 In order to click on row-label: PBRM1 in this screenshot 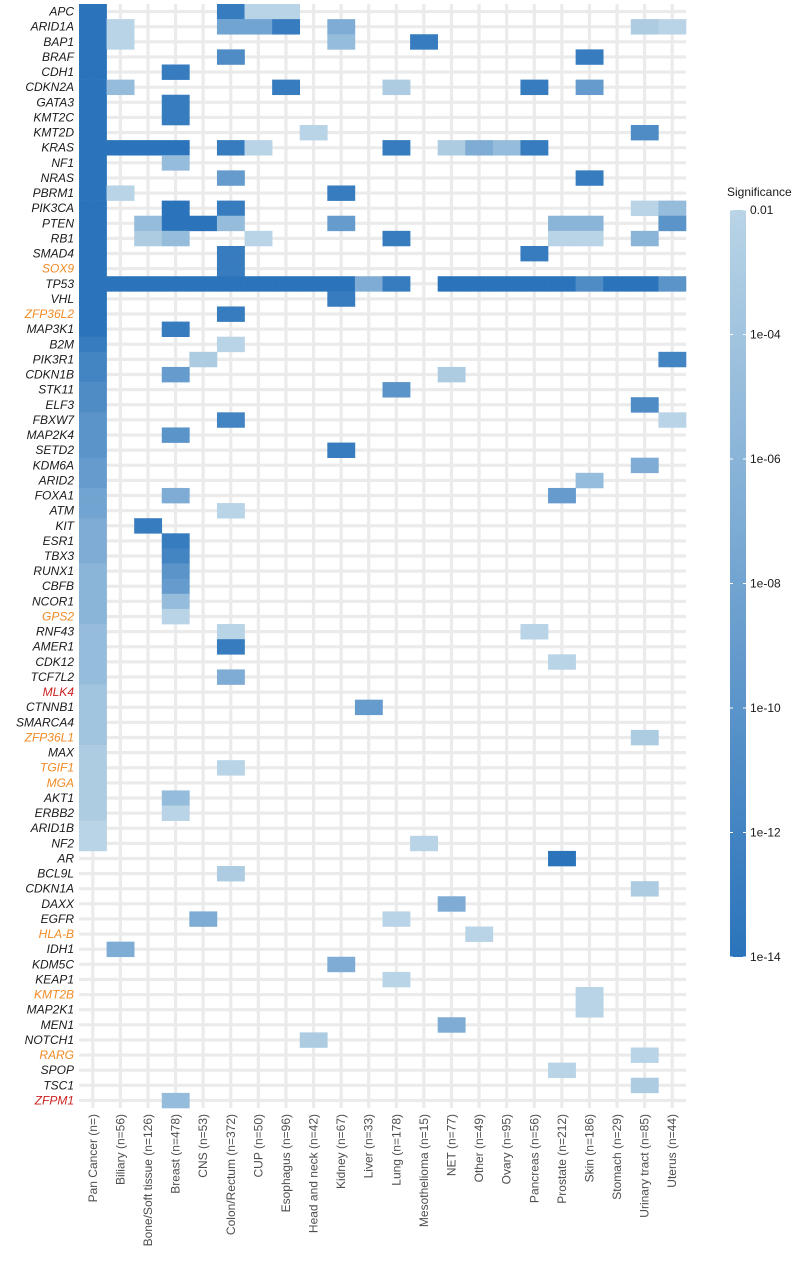, I will do `click(53, 193)`.